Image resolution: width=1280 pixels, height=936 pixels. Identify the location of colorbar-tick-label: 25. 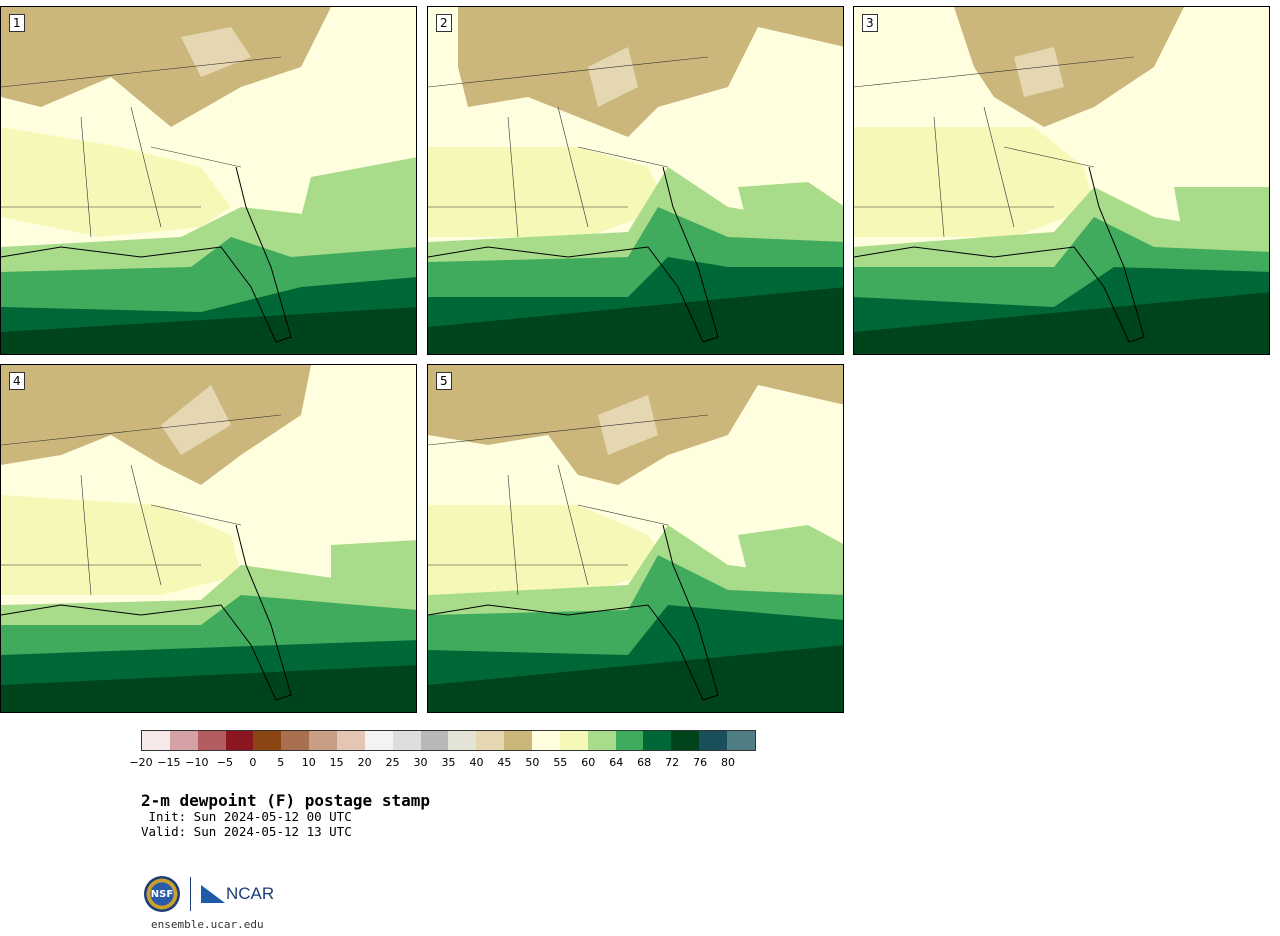
(392, 762).